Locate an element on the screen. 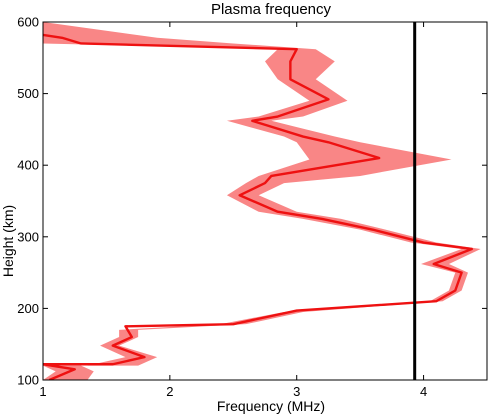 The height and width of the screenshot is (416, 500). y-tick-label: 600 is located at coordinates (28, 22).